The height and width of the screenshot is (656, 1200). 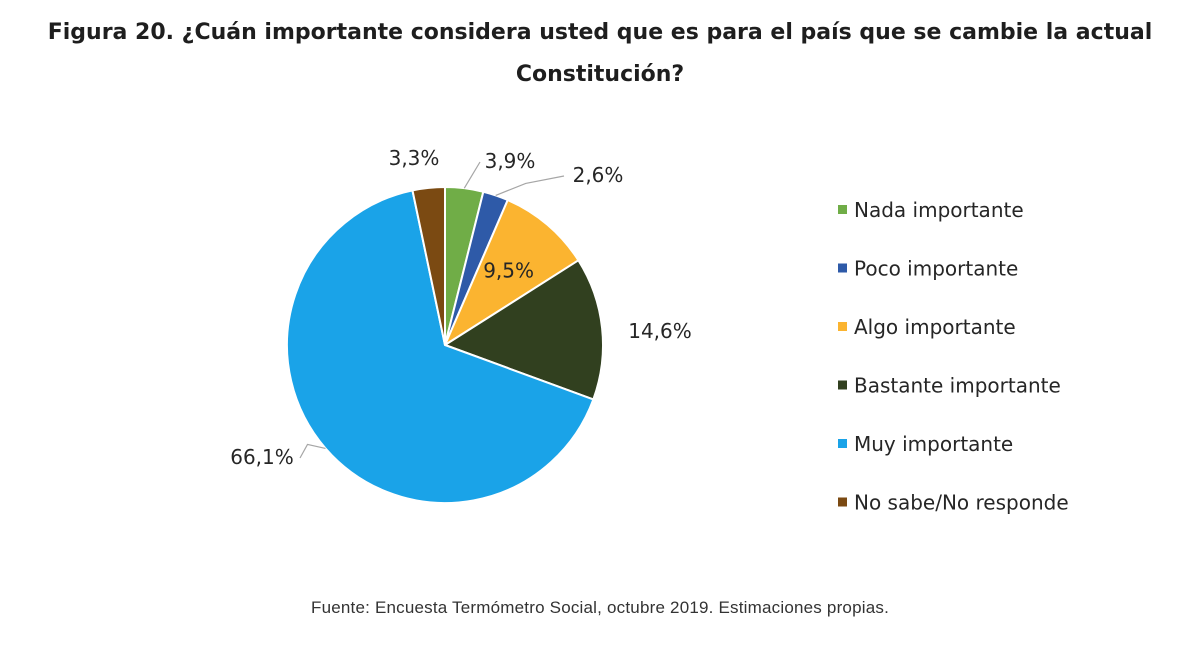 I want to click on legend-item-bastante-importante: Bastante importante, so click(x=949, y=386).